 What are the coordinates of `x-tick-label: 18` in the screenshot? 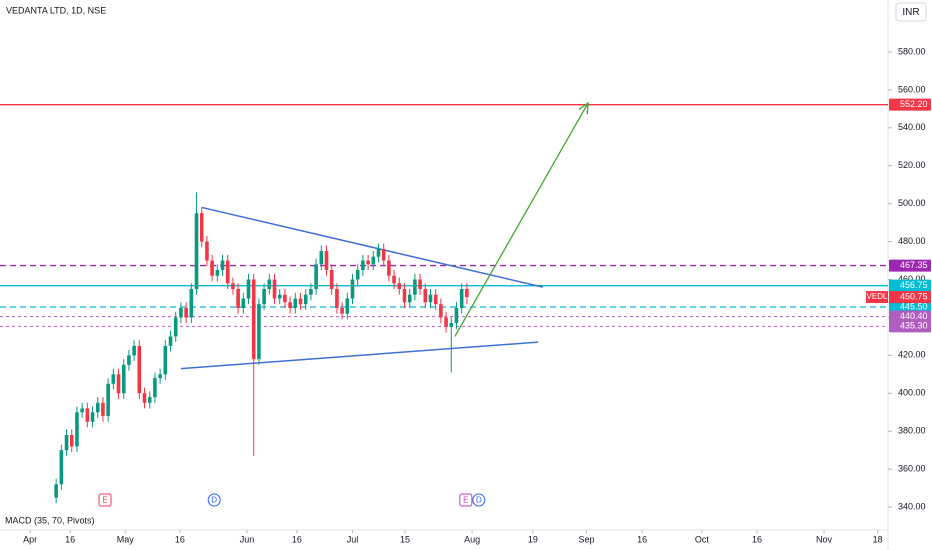 It's located at (878, 539).